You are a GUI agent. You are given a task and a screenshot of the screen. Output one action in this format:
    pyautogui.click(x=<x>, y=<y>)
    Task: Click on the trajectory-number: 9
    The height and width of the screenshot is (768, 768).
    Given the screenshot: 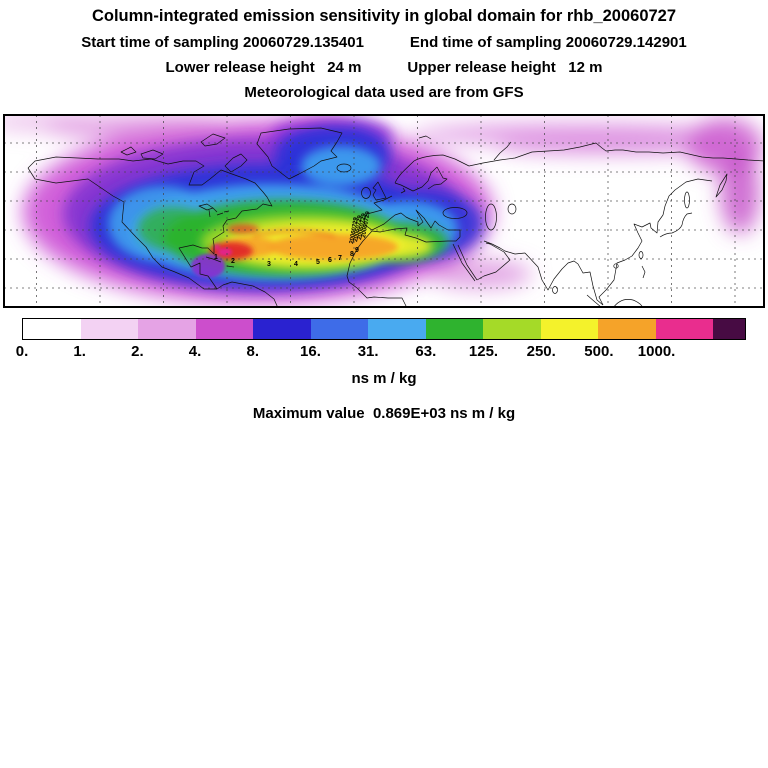 What is the action you would take?
    pyautogui.click(x=357, y=250)
    